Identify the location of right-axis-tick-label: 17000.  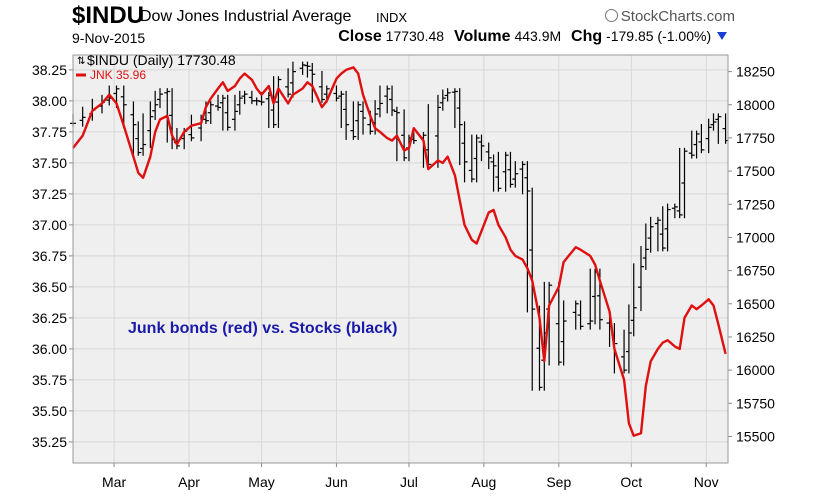
(755, 237).